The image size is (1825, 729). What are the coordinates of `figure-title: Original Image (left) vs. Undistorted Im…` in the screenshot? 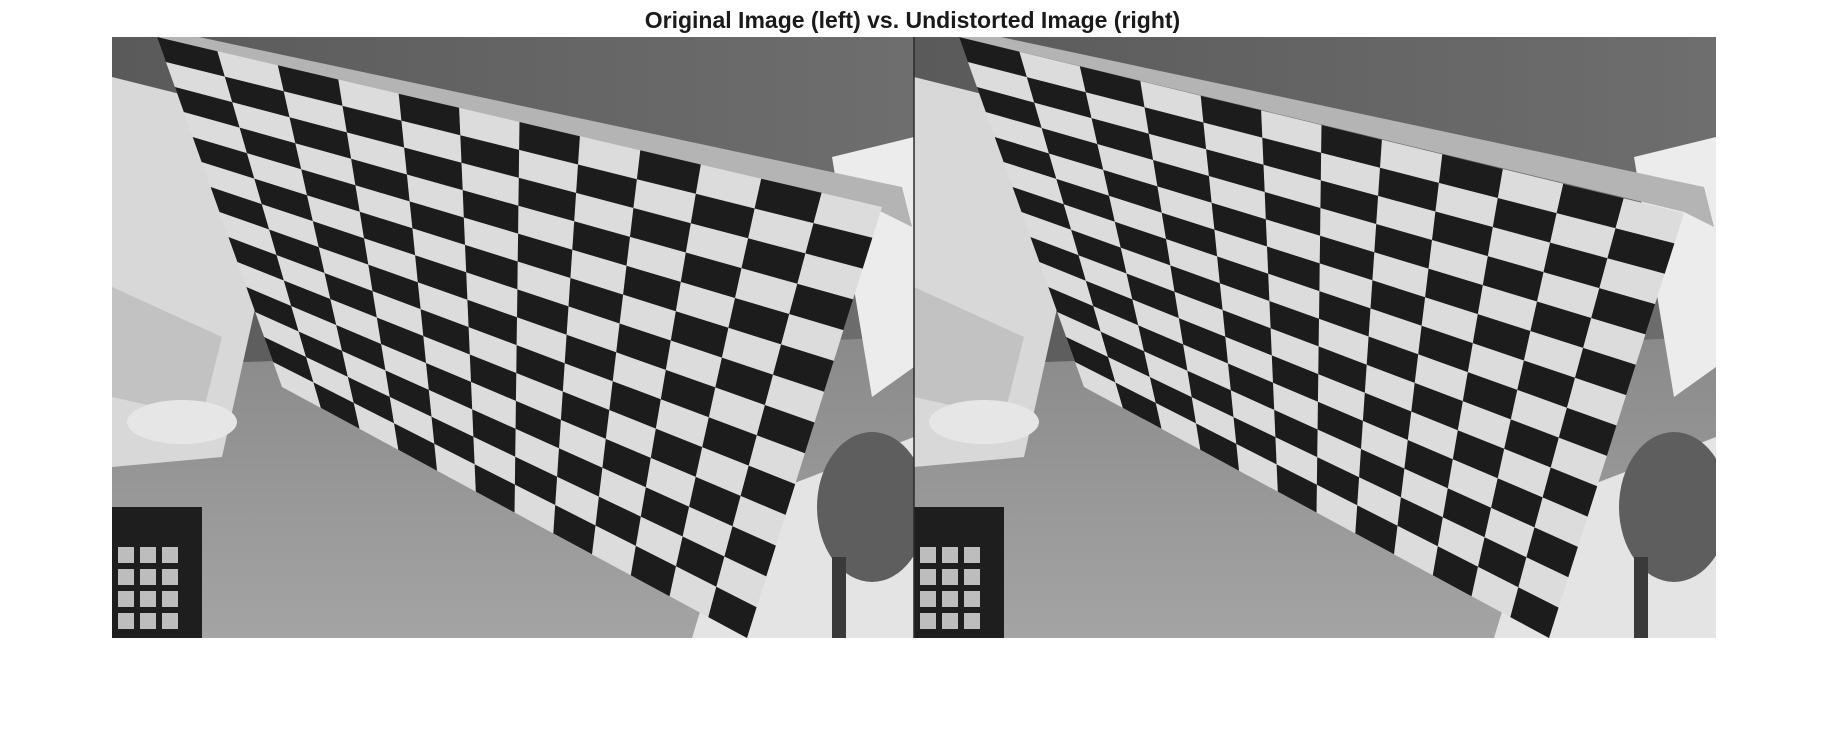 It's located at (912, 20).